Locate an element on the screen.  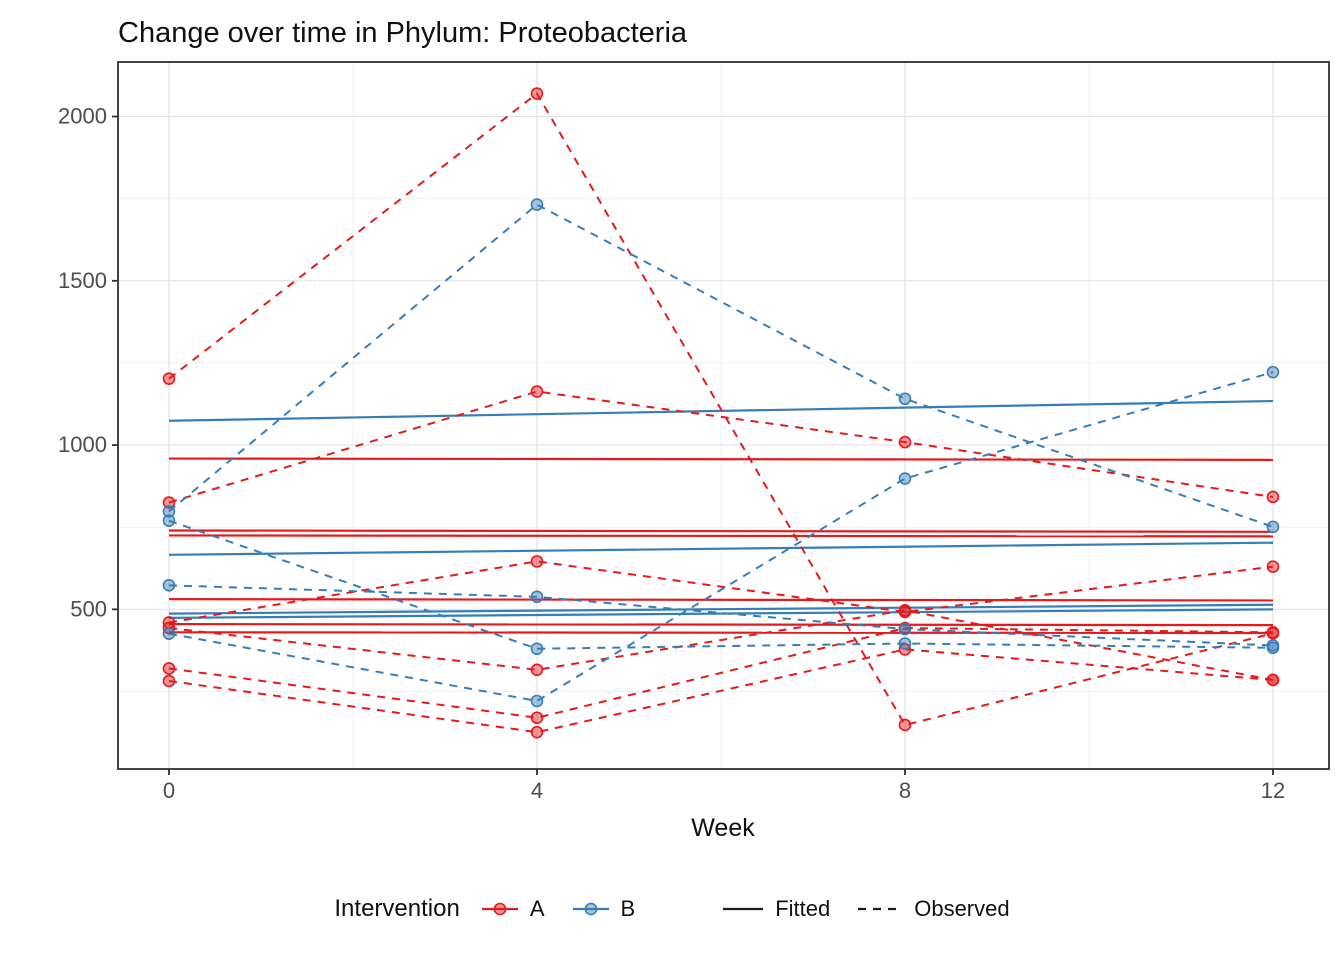
x-tick-label: 12 is located at coordinates (1273, 790).